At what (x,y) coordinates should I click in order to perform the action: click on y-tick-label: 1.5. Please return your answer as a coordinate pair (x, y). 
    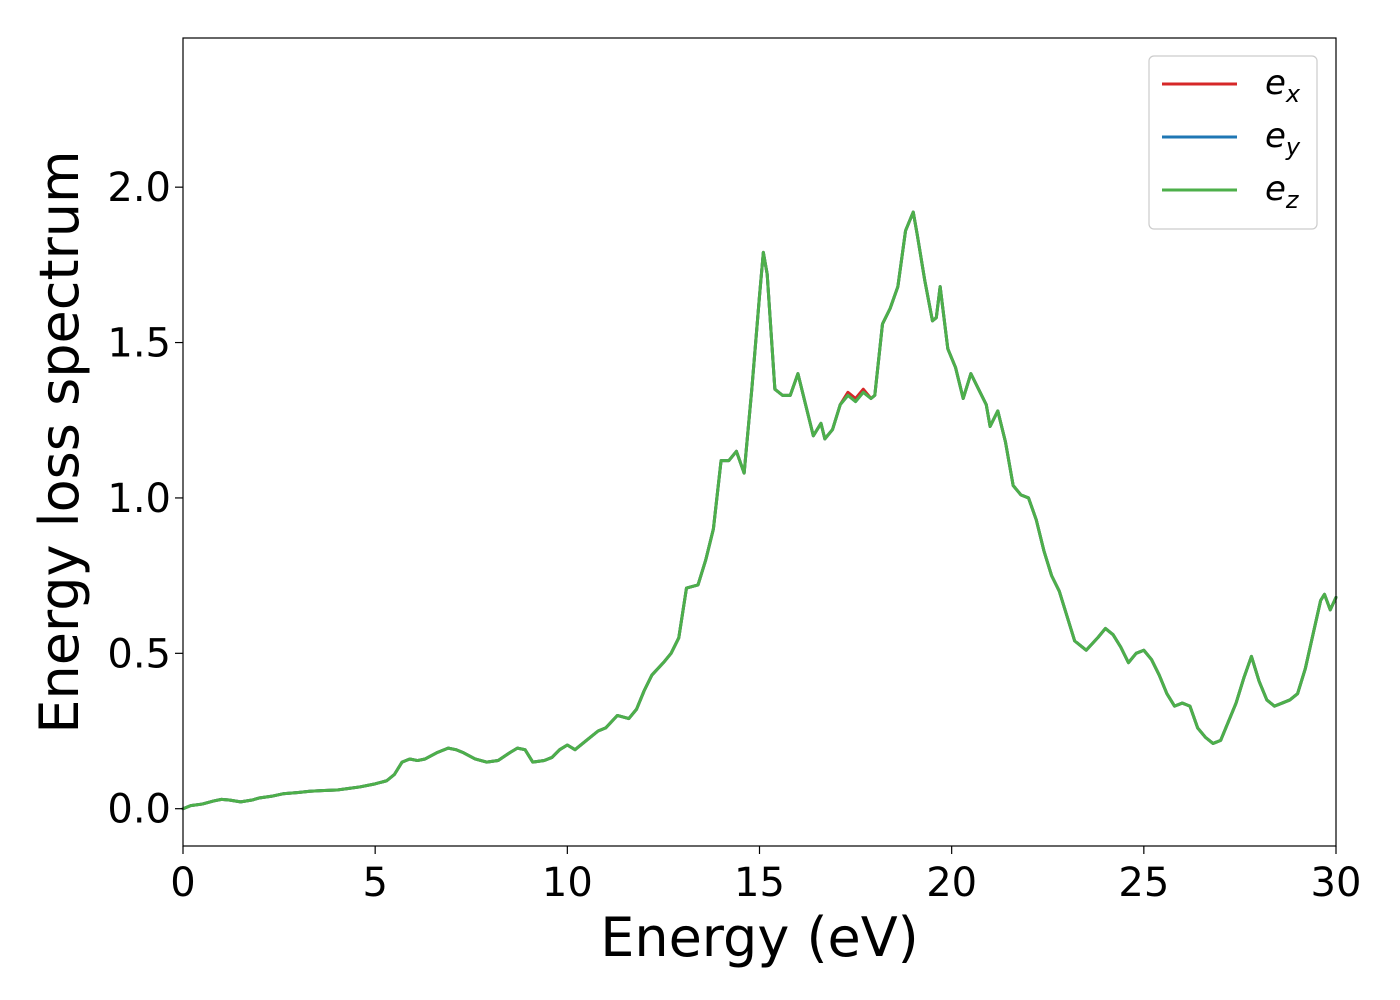
    Looking at the image, I should click on (139, 344).